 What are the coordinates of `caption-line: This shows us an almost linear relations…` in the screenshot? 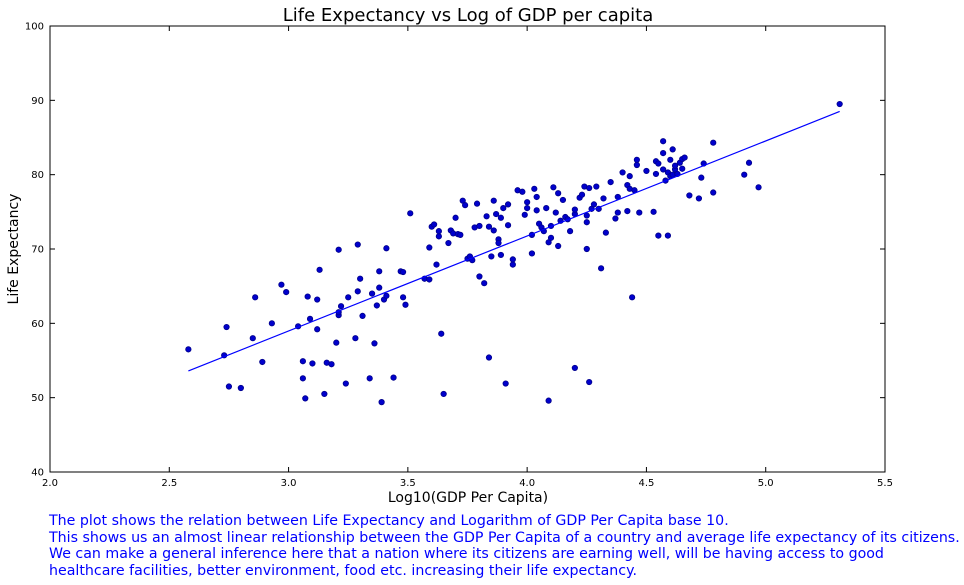 It's located at (504, 537).